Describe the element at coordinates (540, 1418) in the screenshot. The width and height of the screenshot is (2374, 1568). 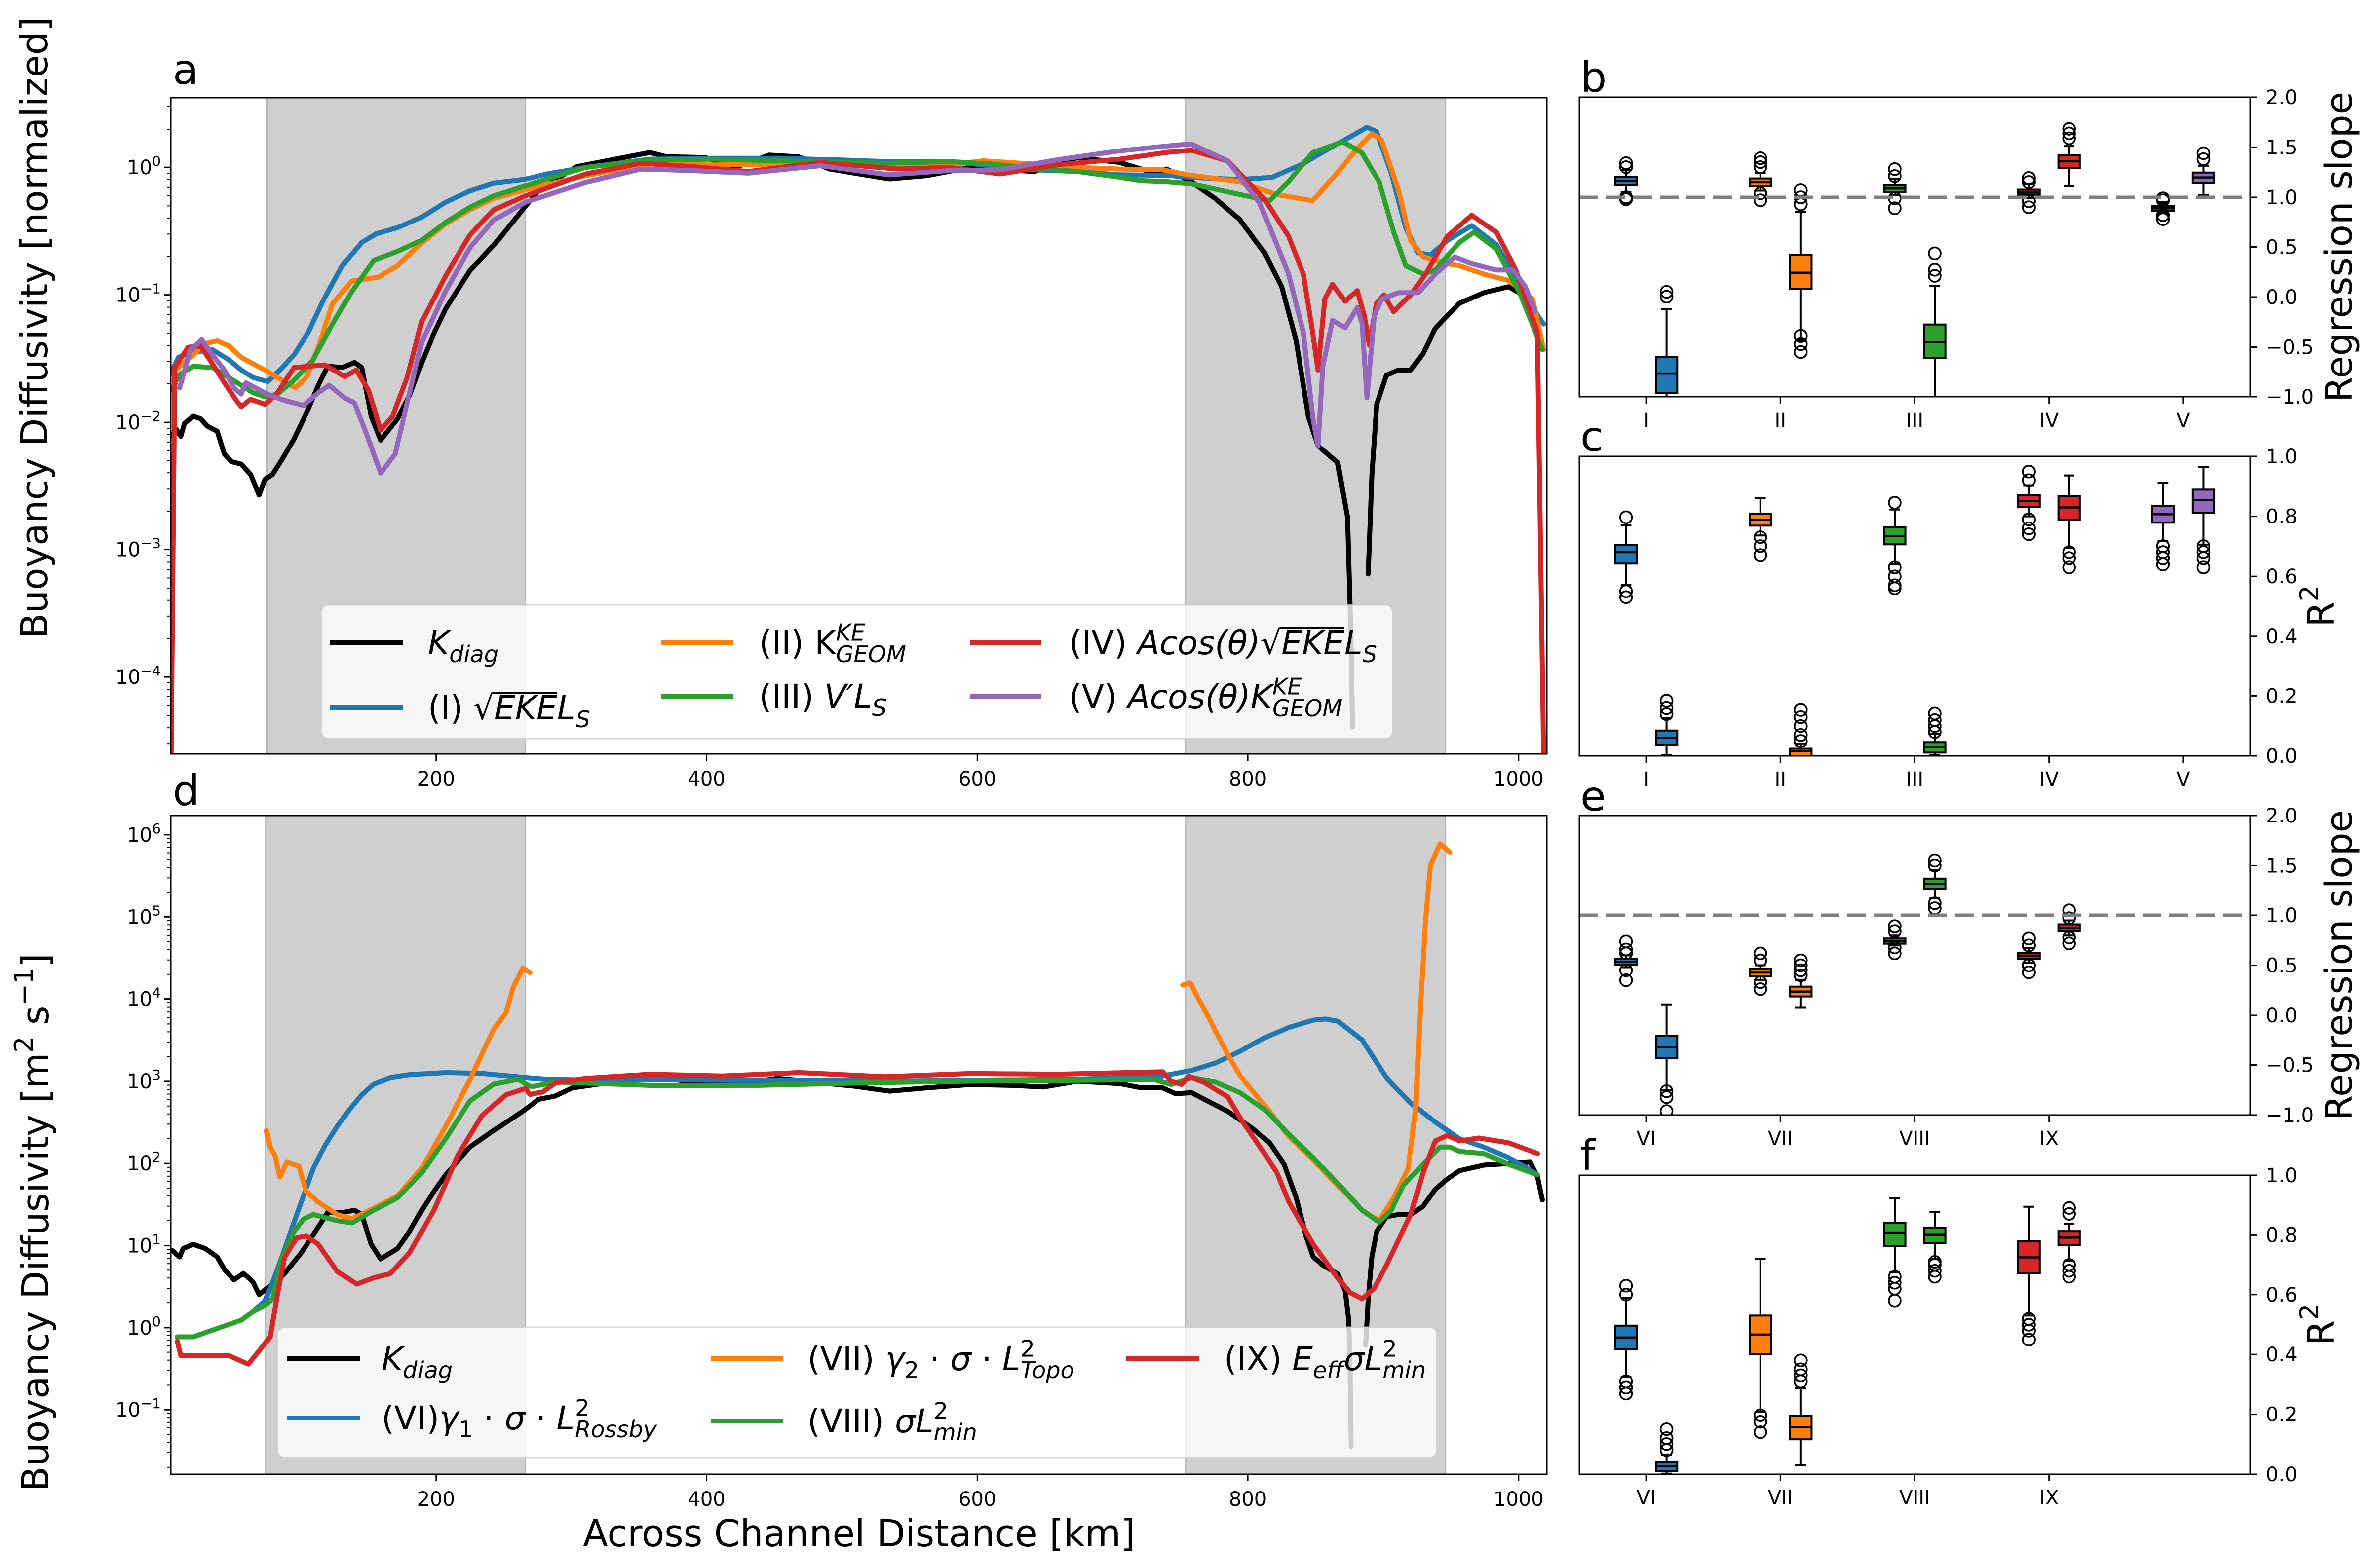
I see `legend-label-gamma1-sigma-lrossby-part: ·` at that location.